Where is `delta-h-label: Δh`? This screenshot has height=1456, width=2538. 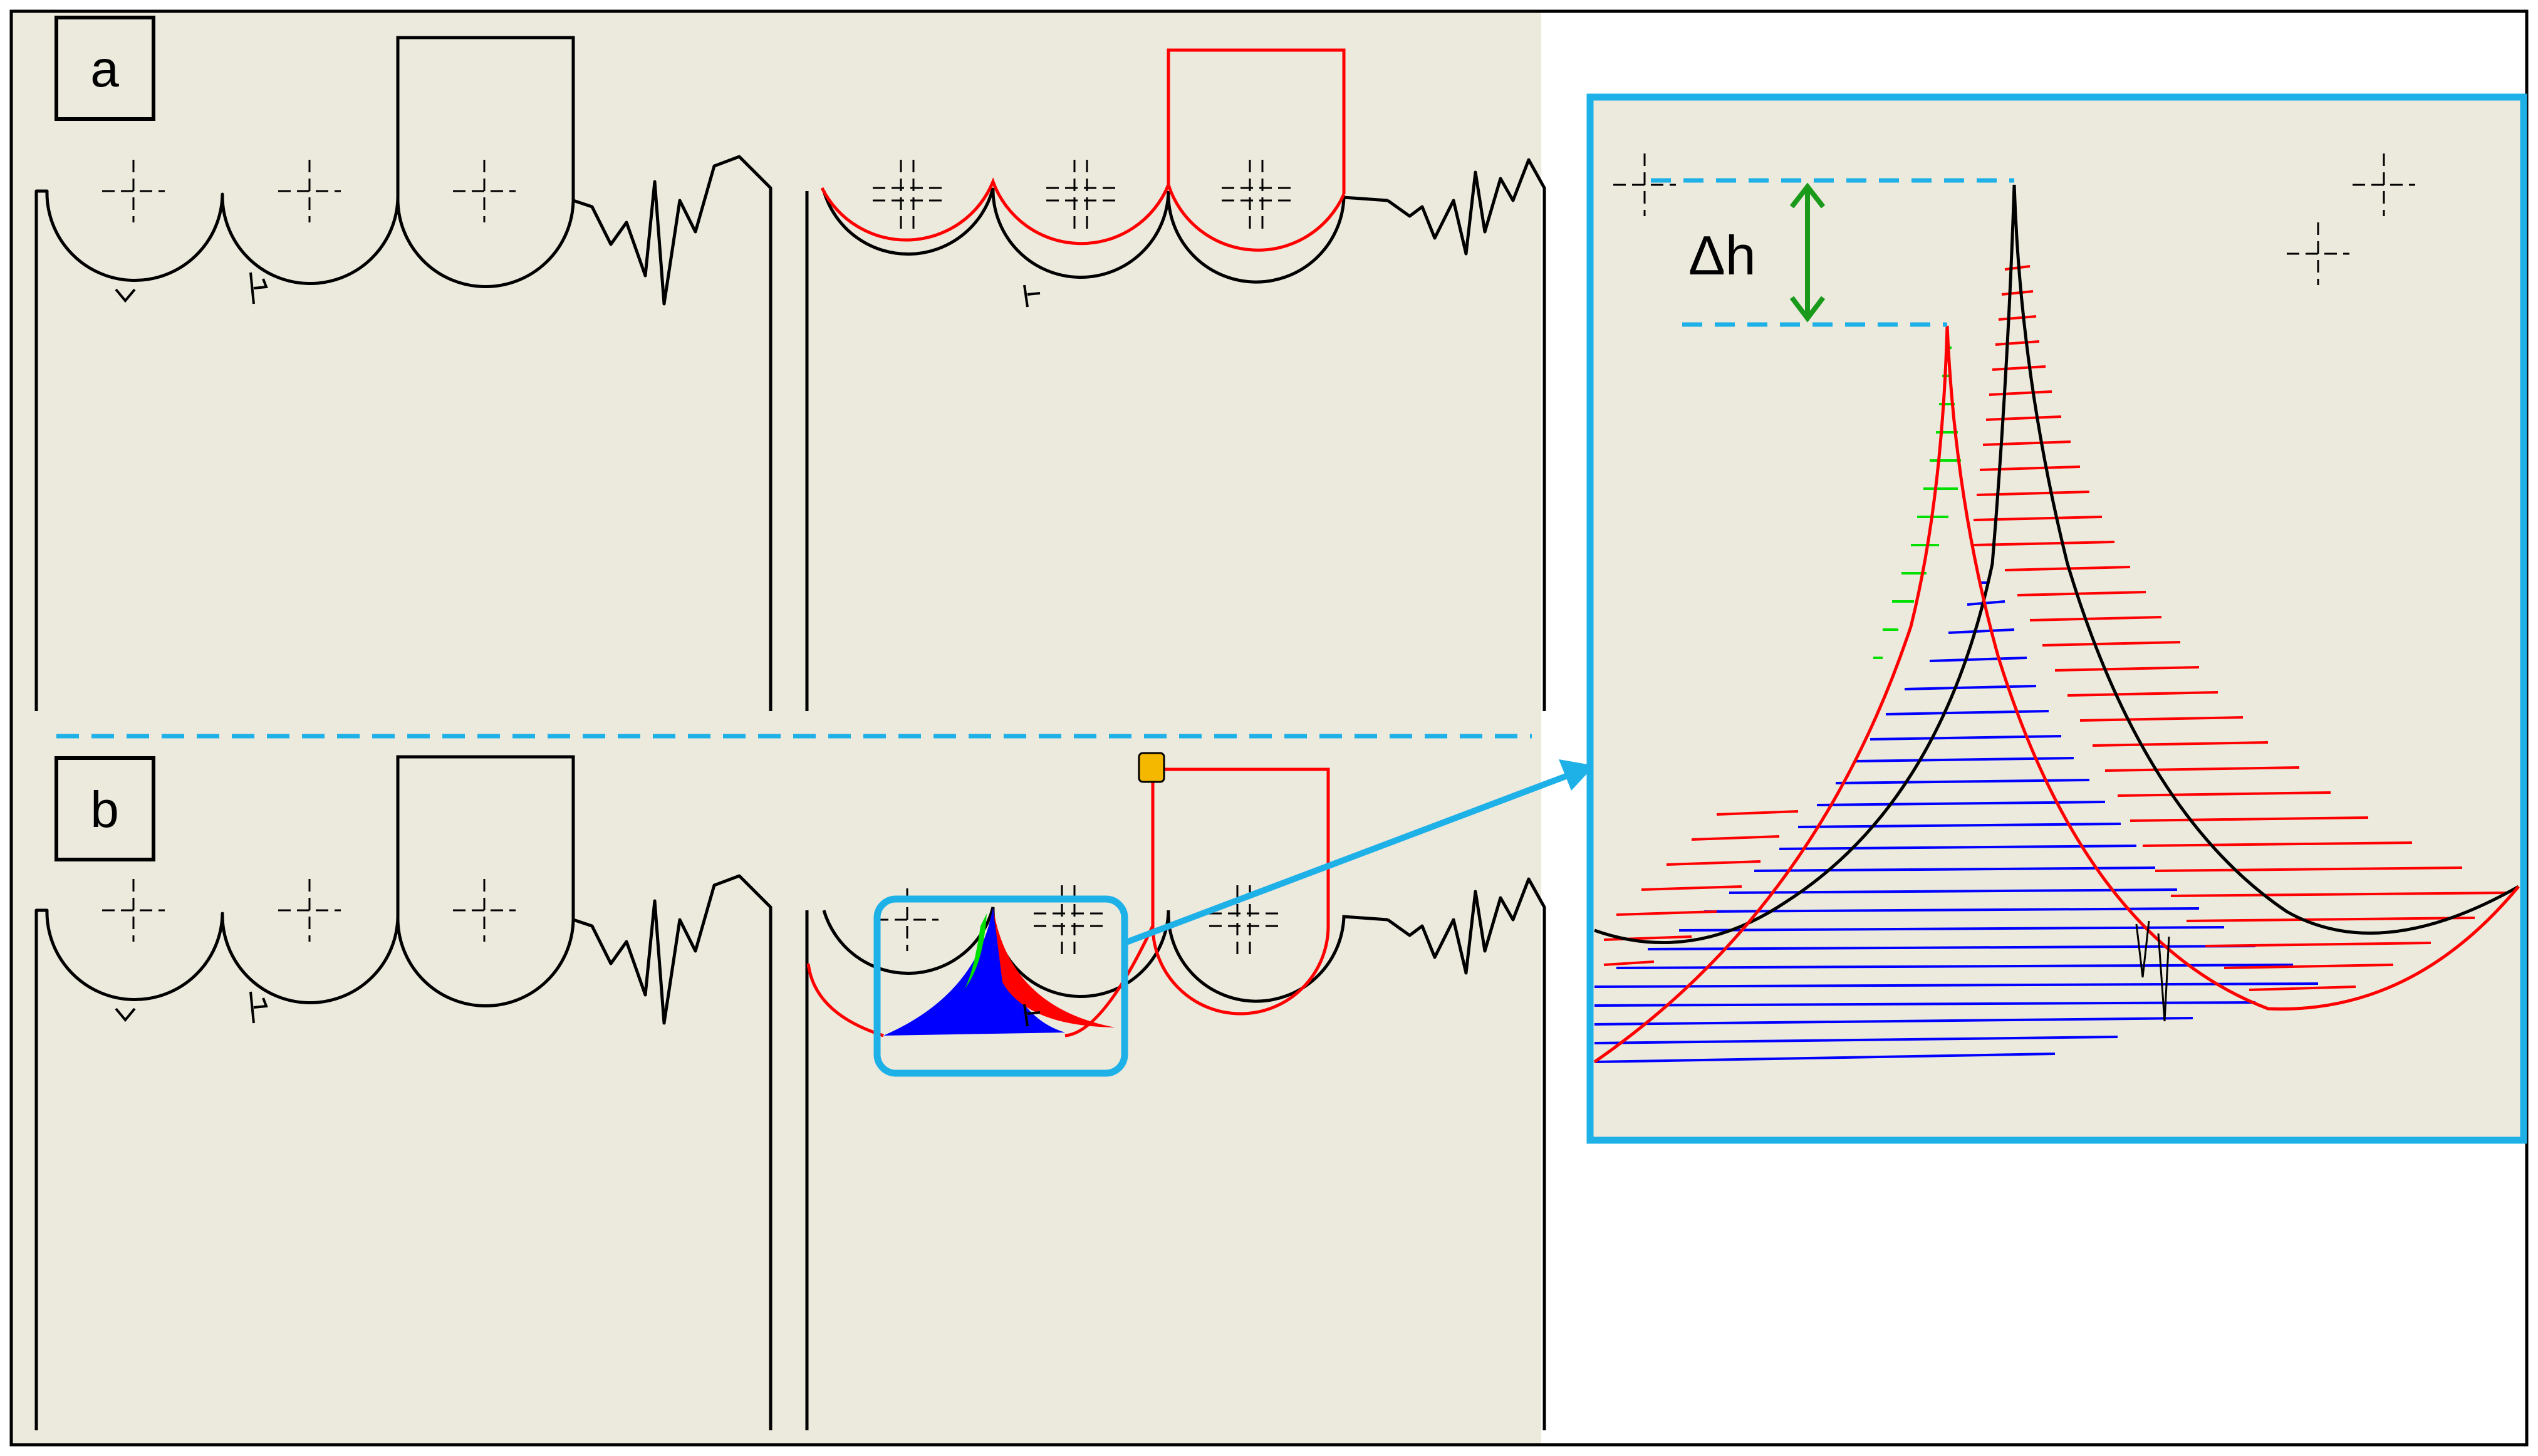 delta-h-label: Δh is located at coordinates (1722, 255).